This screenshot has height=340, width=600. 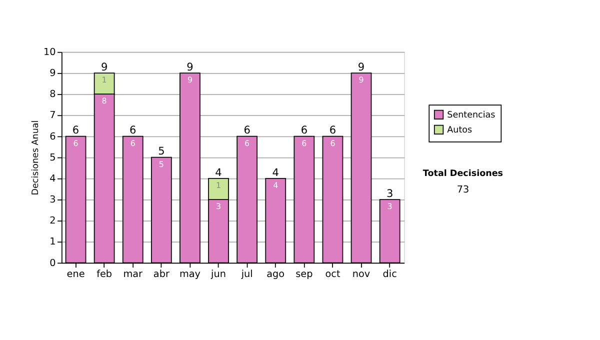 I want to click on legend-label: Sentencias, so click(x=471, y=115).